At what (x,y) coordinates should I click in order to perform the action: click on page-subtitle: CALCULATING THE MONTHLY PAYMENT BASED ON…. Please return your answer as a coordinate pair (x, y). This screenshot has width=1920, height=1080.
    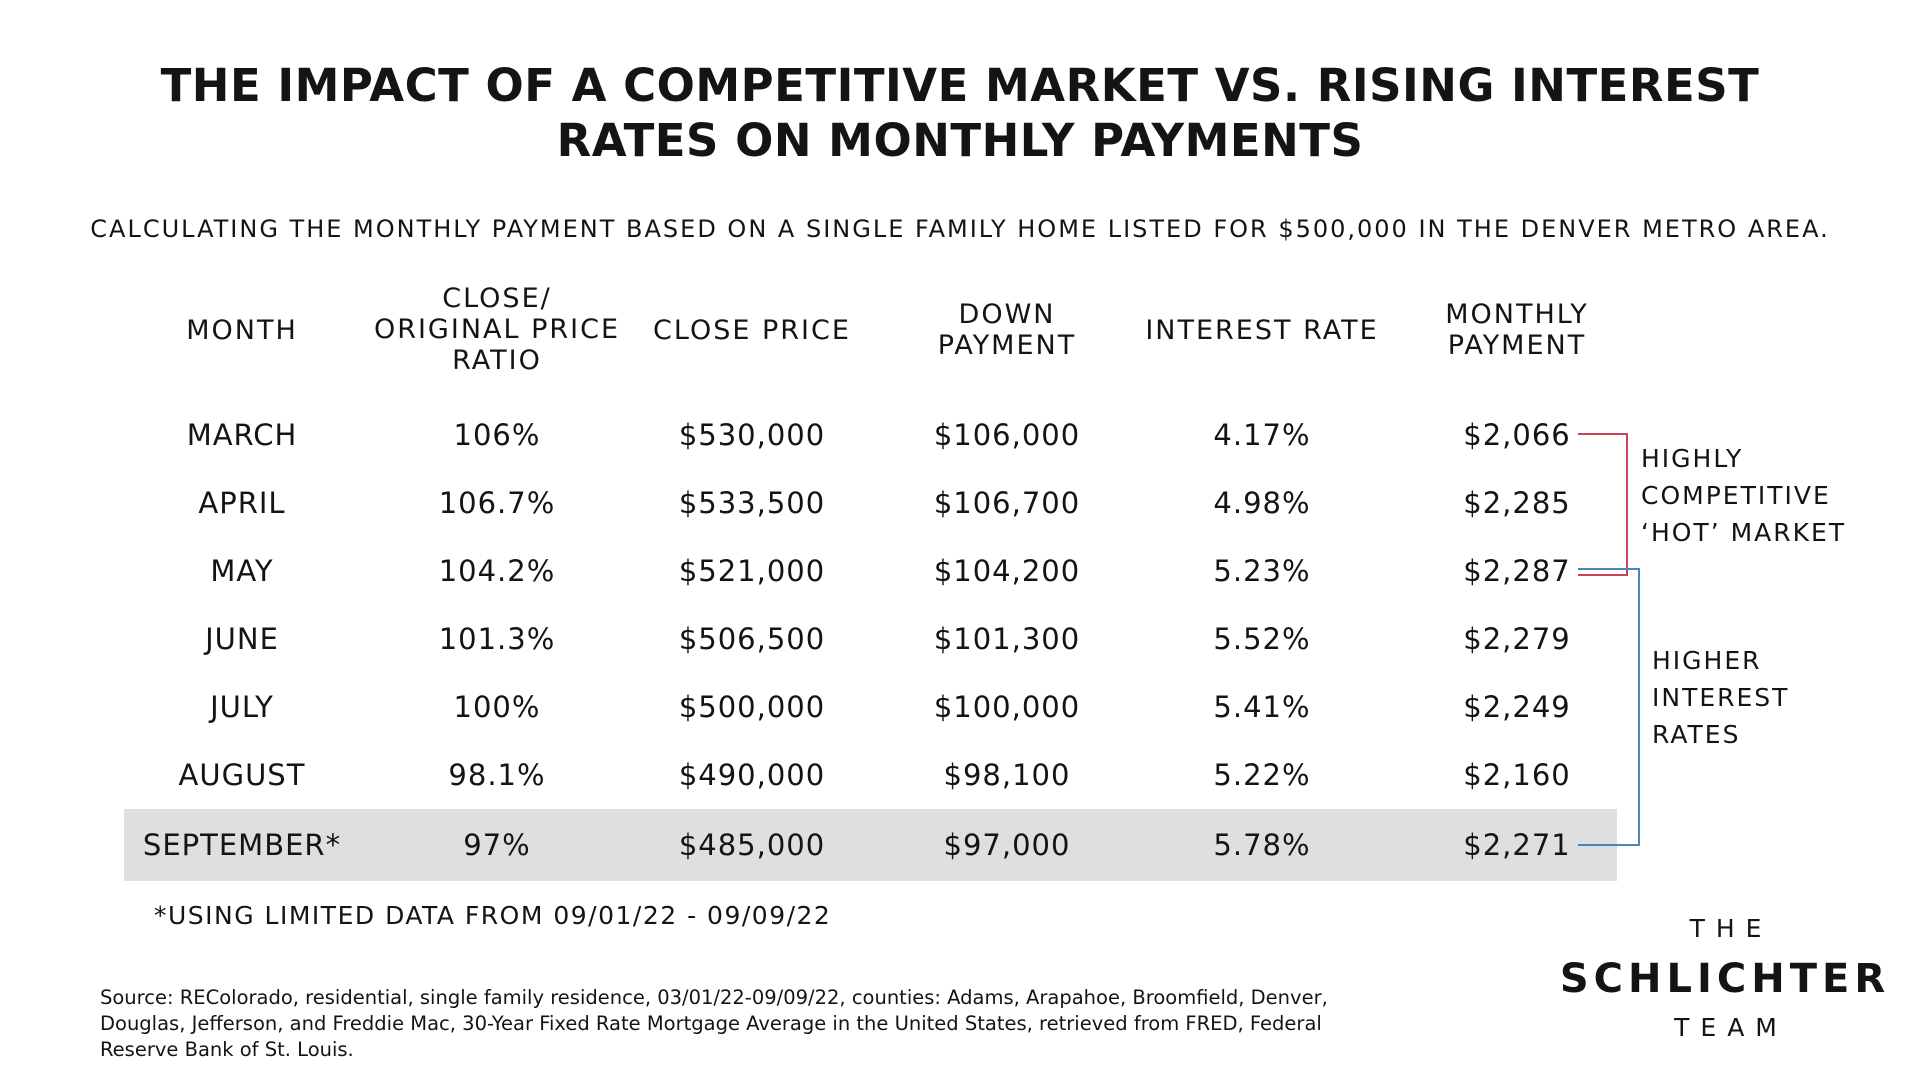
    Looking at the image, I should click on (960, 229).